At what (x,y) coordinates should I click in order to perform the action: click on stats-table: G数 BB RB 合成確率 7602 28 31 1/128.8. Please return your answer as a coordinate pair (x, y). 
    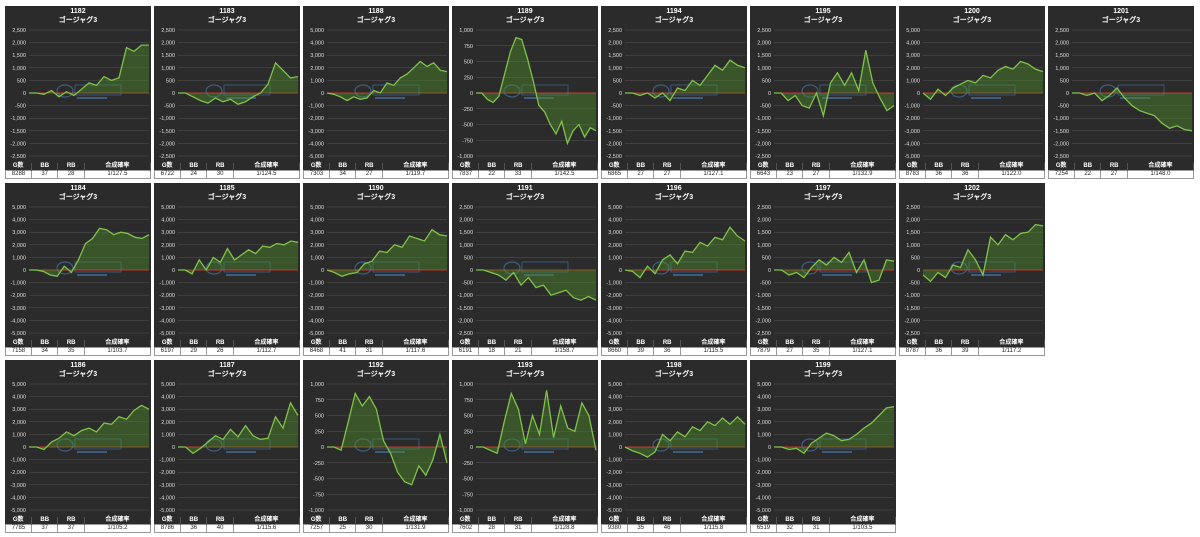
    Looking at the image, I should click on (525, 525).